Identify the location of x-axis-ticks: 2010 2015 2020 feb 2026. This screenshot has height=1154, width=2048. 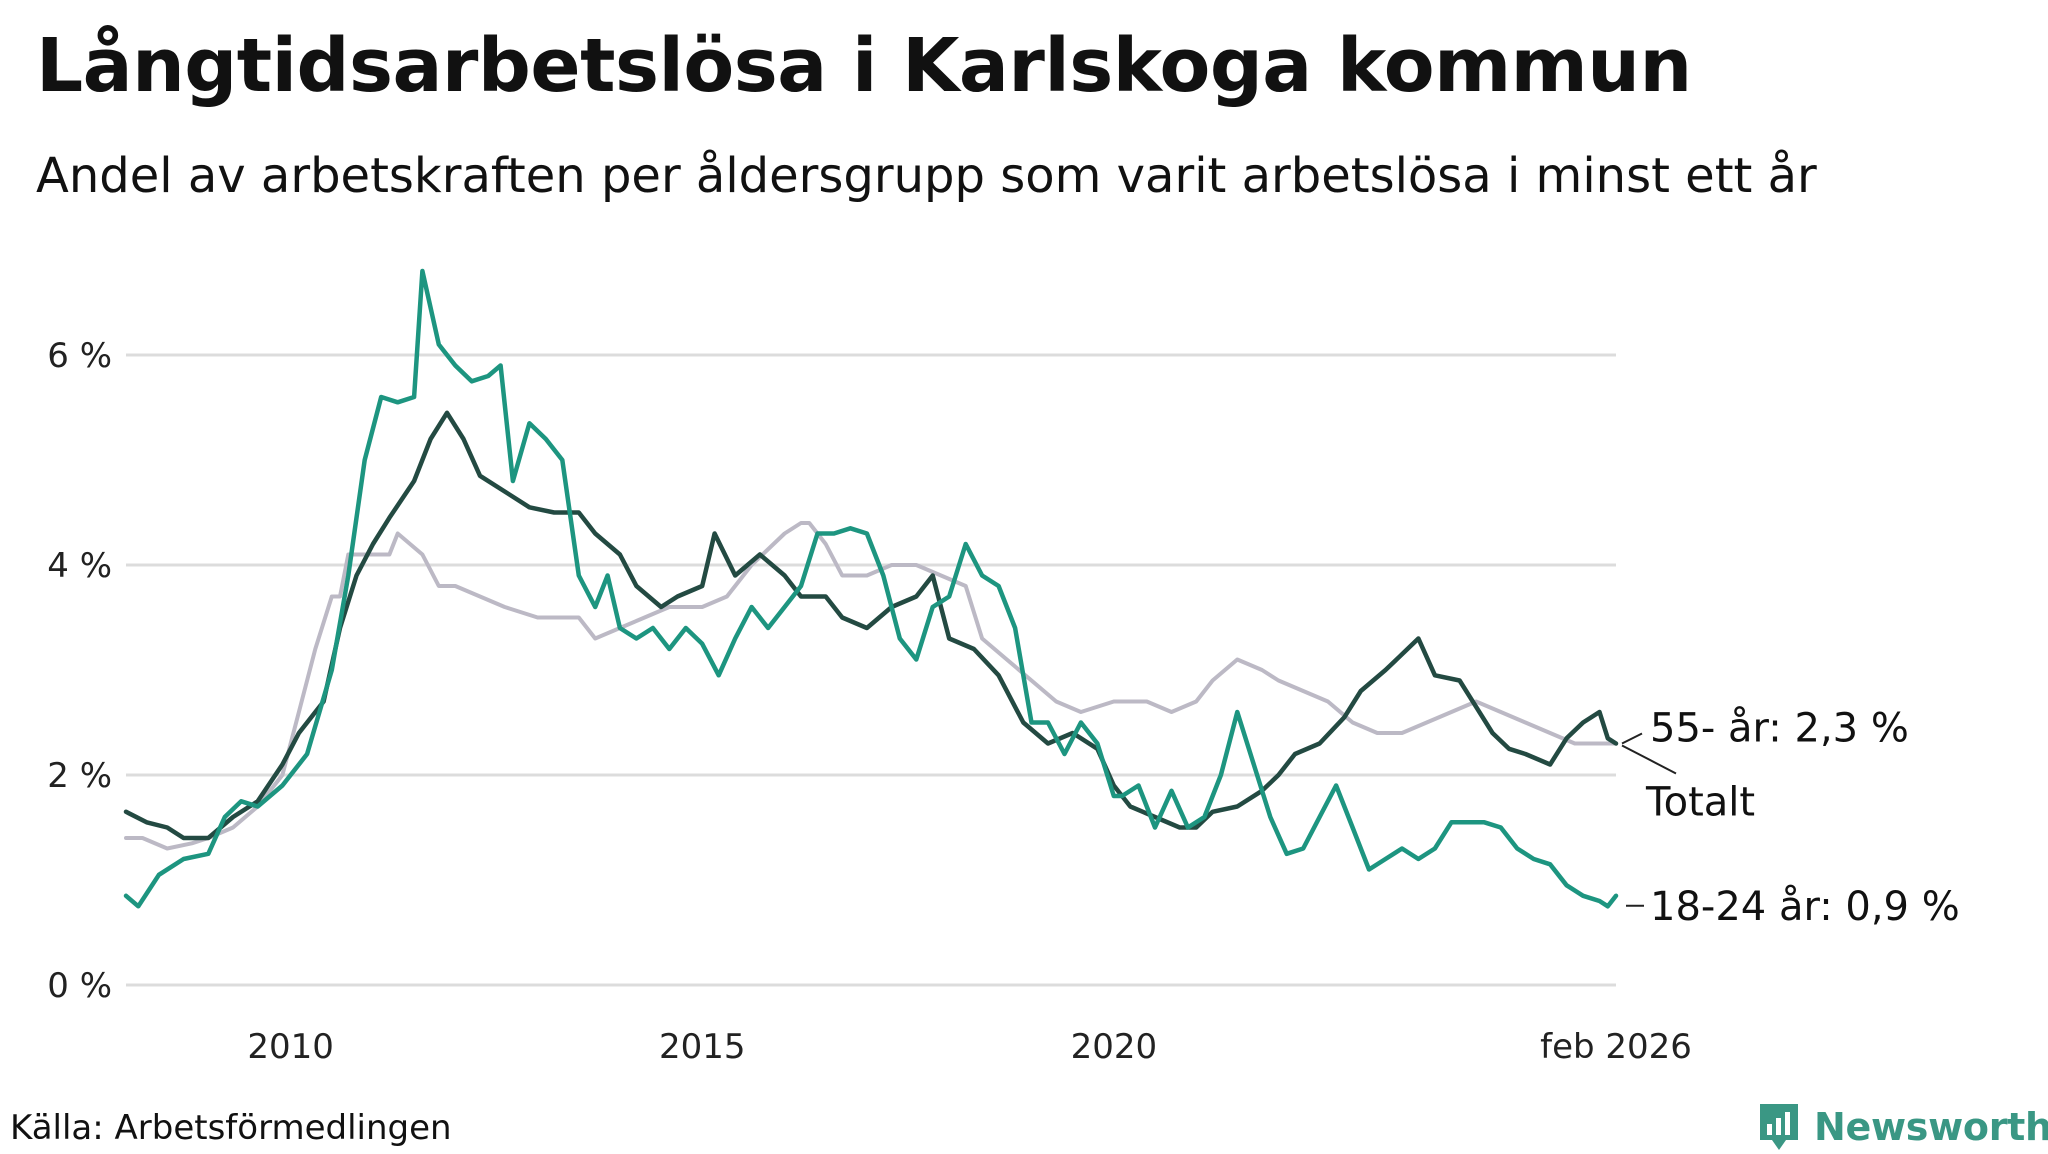
(969, 1047).